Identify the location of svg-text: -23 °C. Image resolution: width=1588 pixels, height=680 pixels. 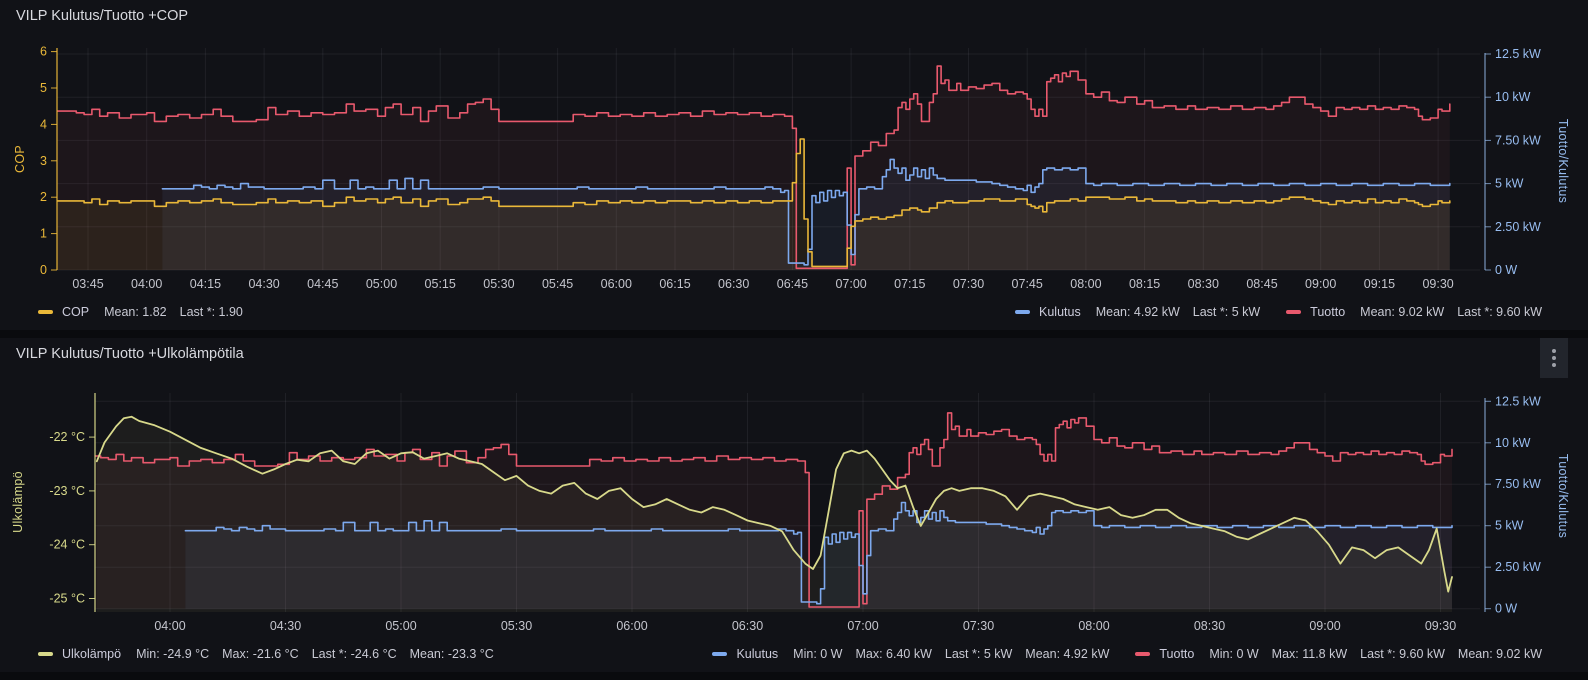
(67, 491).